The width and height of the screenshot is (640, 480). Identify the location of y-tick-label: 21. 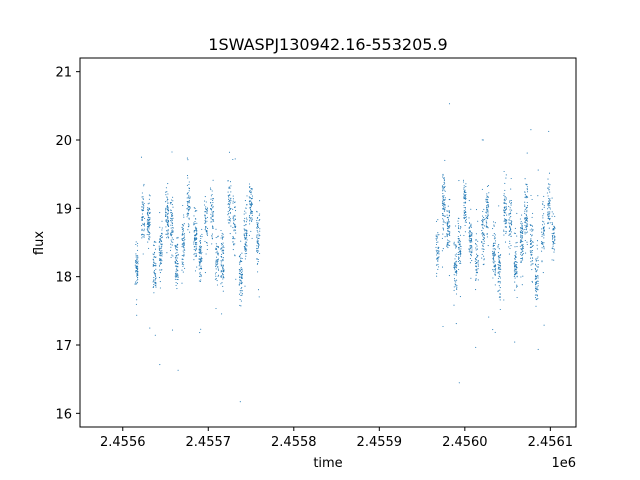
(63, 73).